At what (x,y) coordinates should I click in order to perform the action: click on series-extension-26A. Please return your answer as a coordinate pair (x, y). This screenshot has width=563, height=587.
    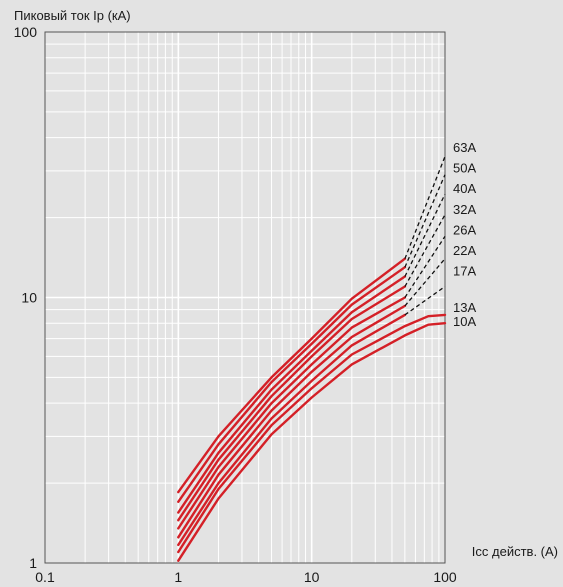
    Looking at the image, I should click on (425, 266).